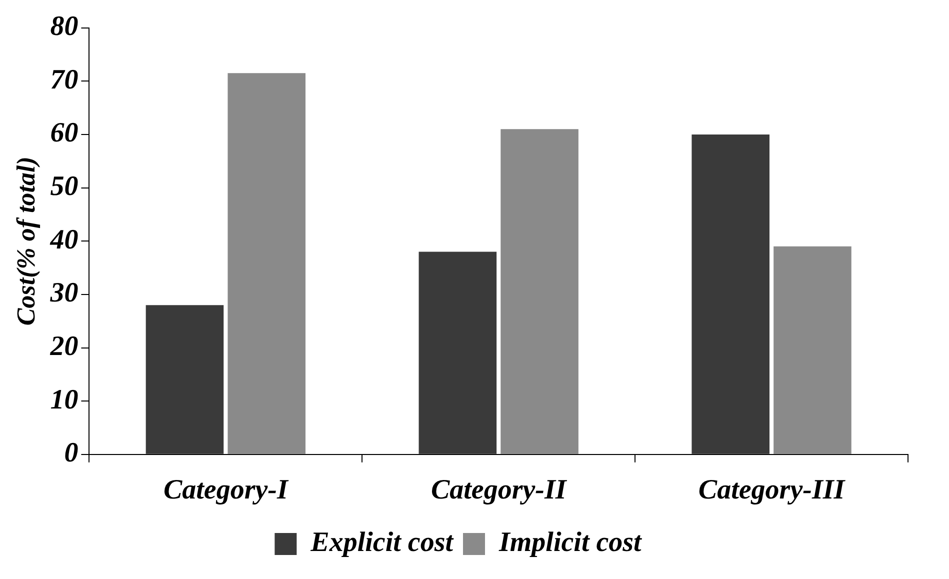  Describe the element at coordinates (64, 133) in the screenshot. I see `y-tick-label: 60` at that location.